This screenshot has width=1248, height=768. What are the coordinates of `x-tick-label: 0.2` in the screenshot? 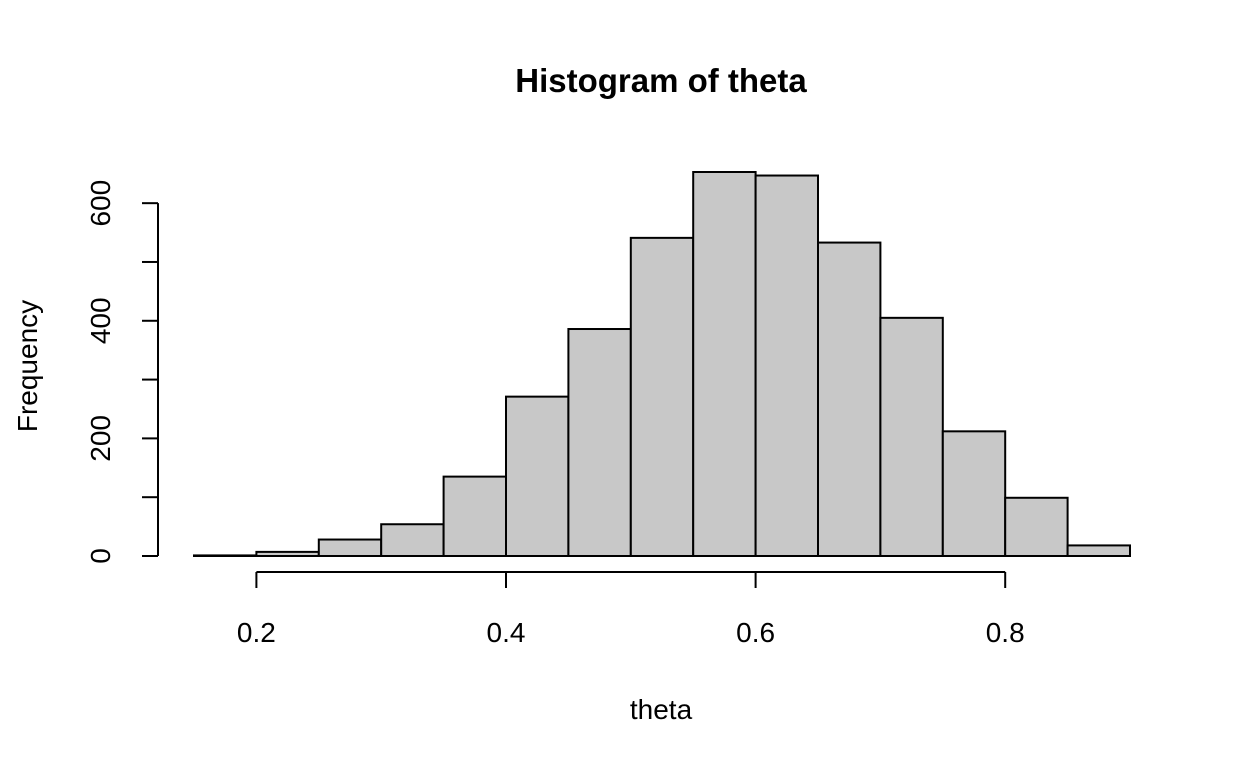 It's located at (256, 632).